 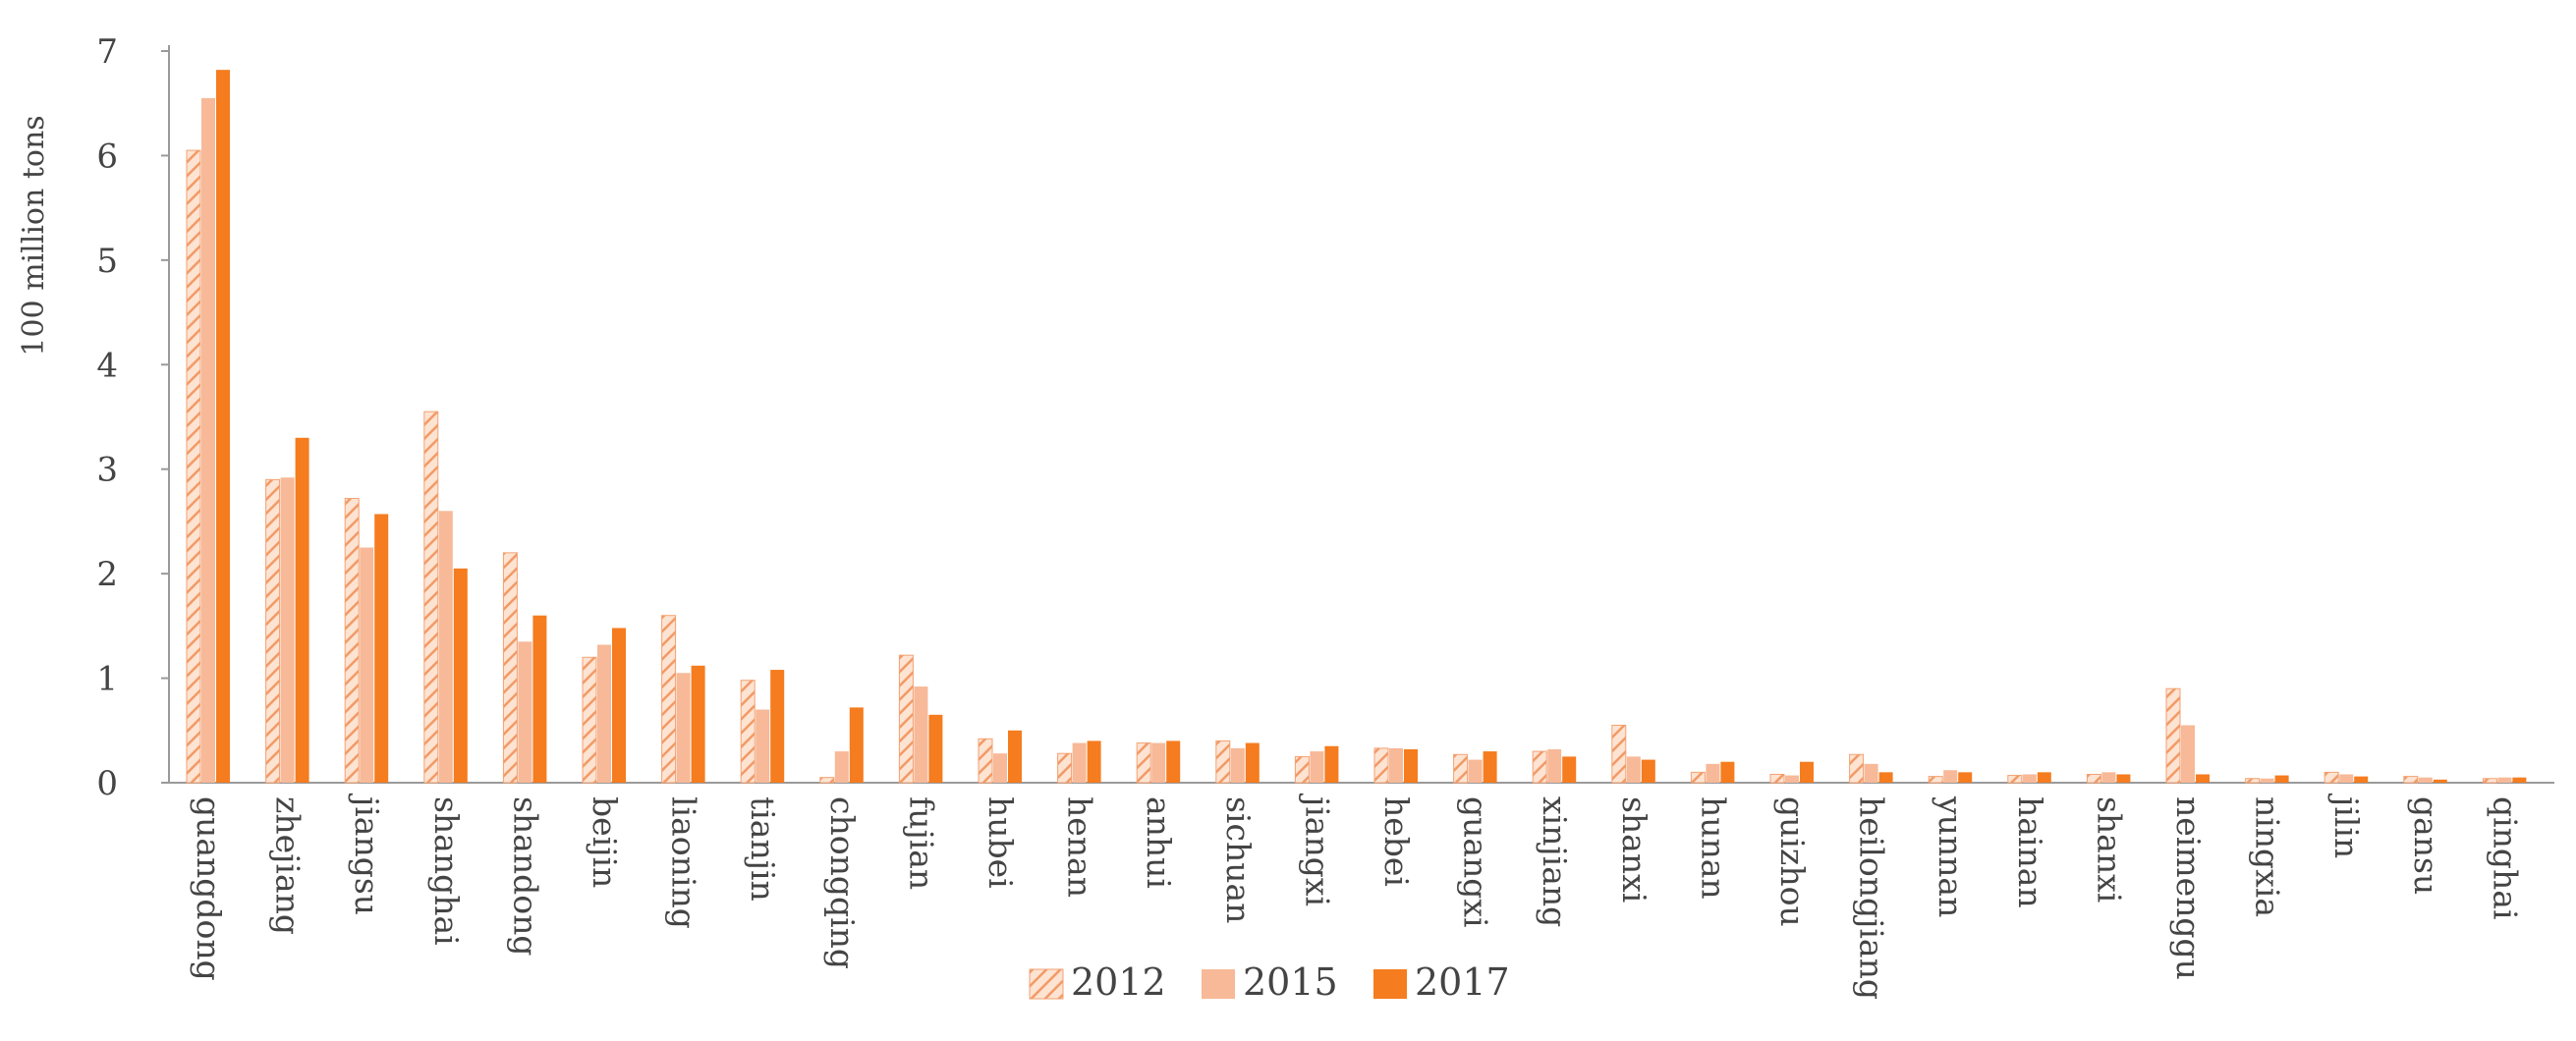 What do you see at coordinates (2267, 780) in the screenshot?
I see `bar-2015-ningxia` at bounding box center [2267, 780].